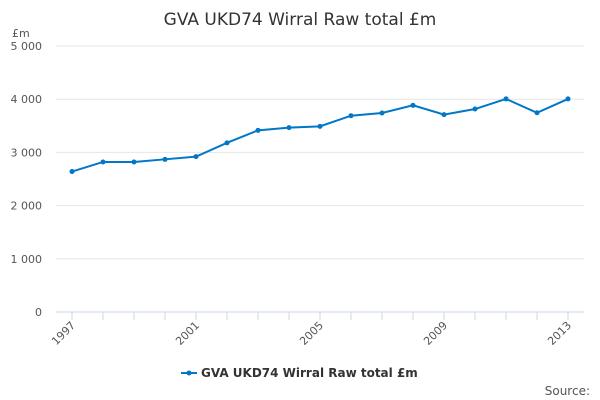 The width and height of the screenshot is (600, 400). I want to click on x-tick-label: 2009, so click(435, 333).